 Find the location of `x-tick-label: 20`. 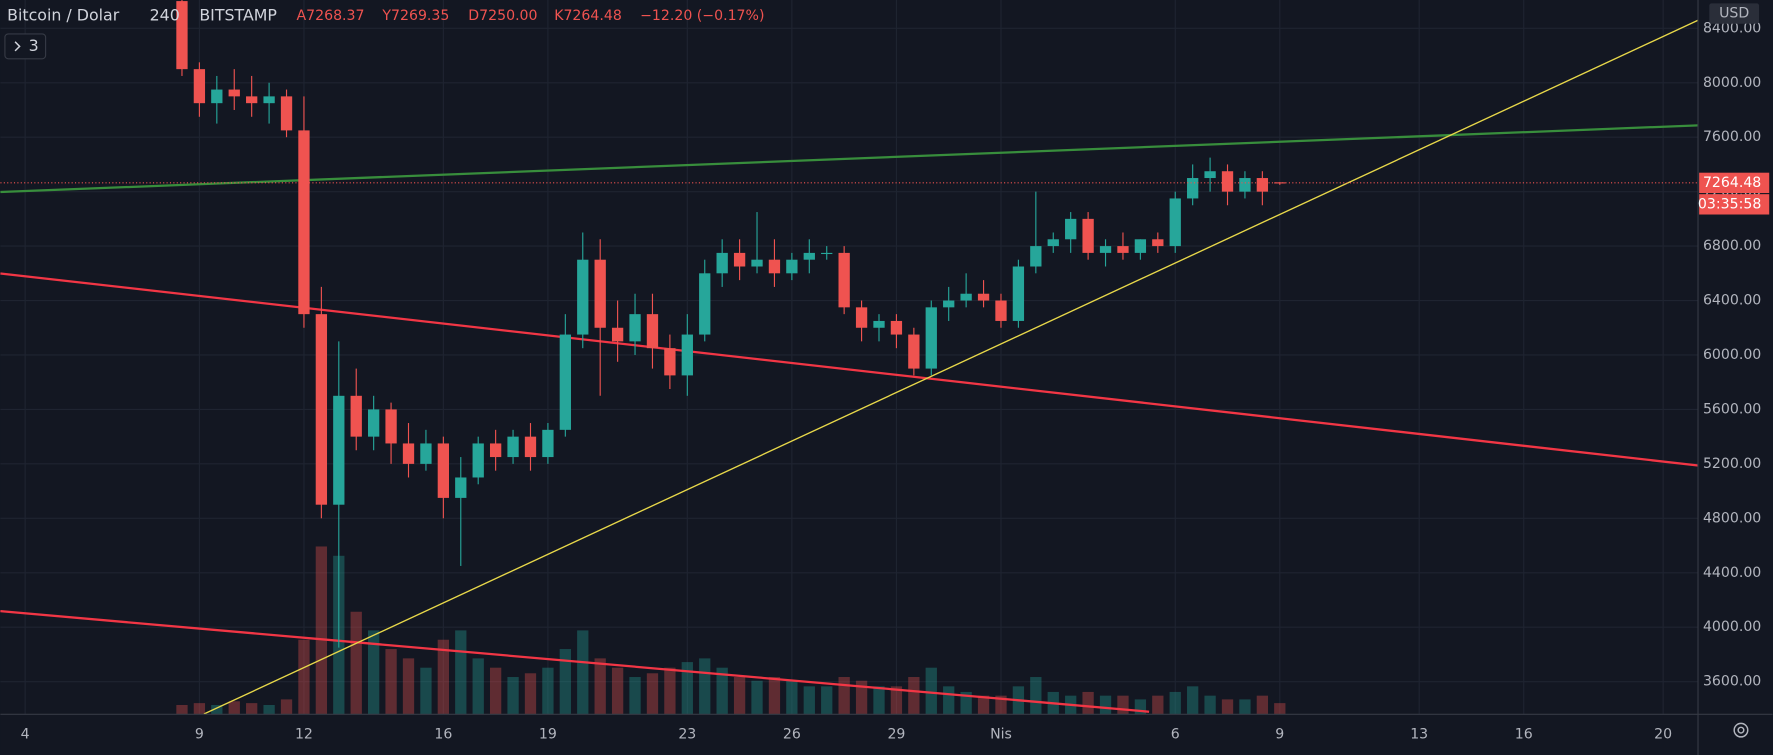

x-tick-label: 20 is located at coordinates (1663, 735).